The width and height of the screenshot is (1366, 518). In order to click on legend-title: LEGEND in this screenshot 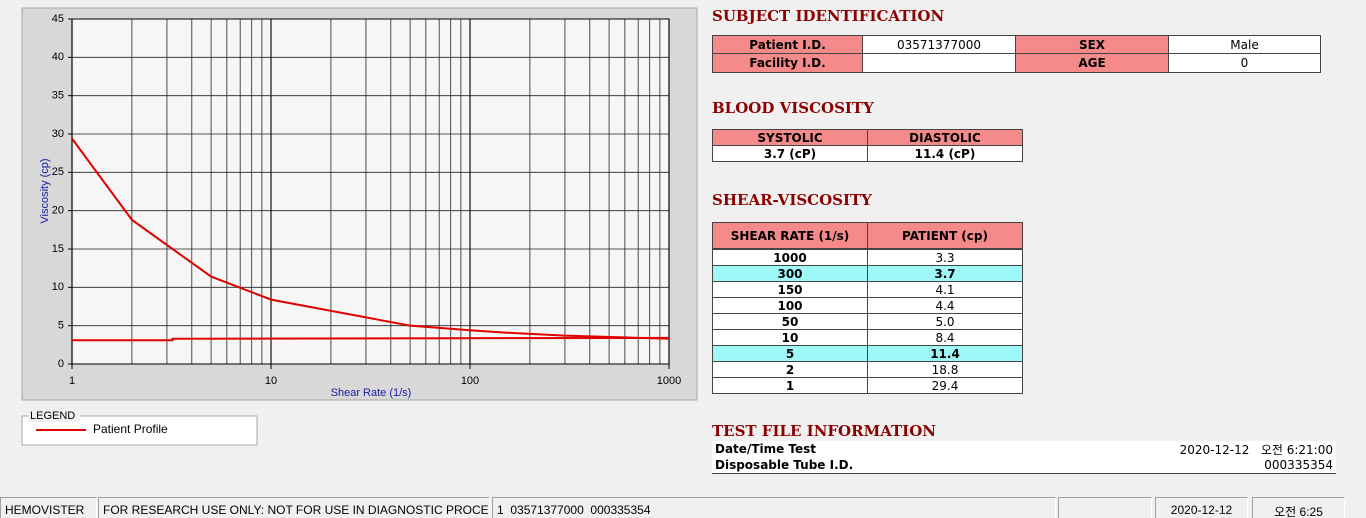, I will do `click(52, 416)`.